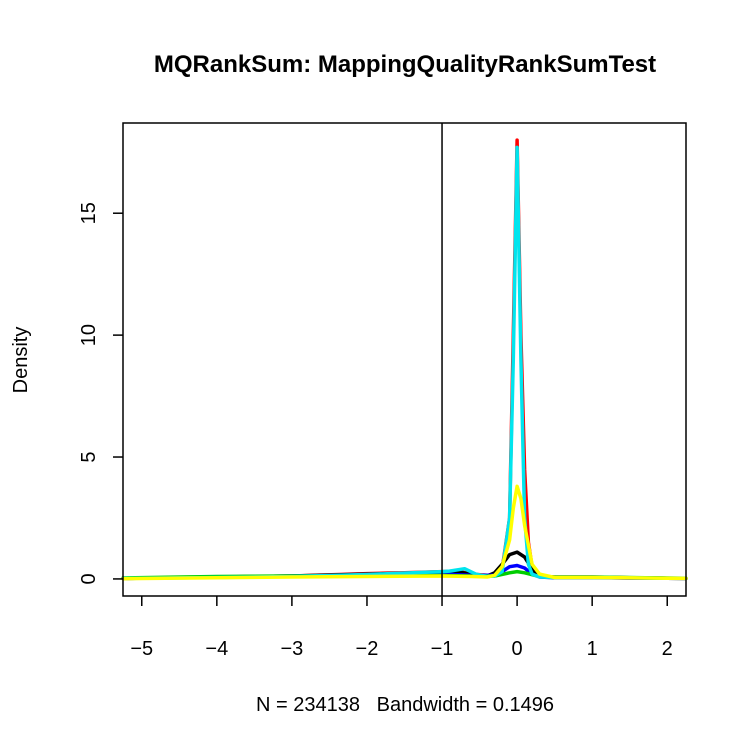 Image resolution: width=750 pixels, height=750 pixels. I want to click on x-axis-label: N = 234138 Bandwidth = 0.1496, so click(405, 705).